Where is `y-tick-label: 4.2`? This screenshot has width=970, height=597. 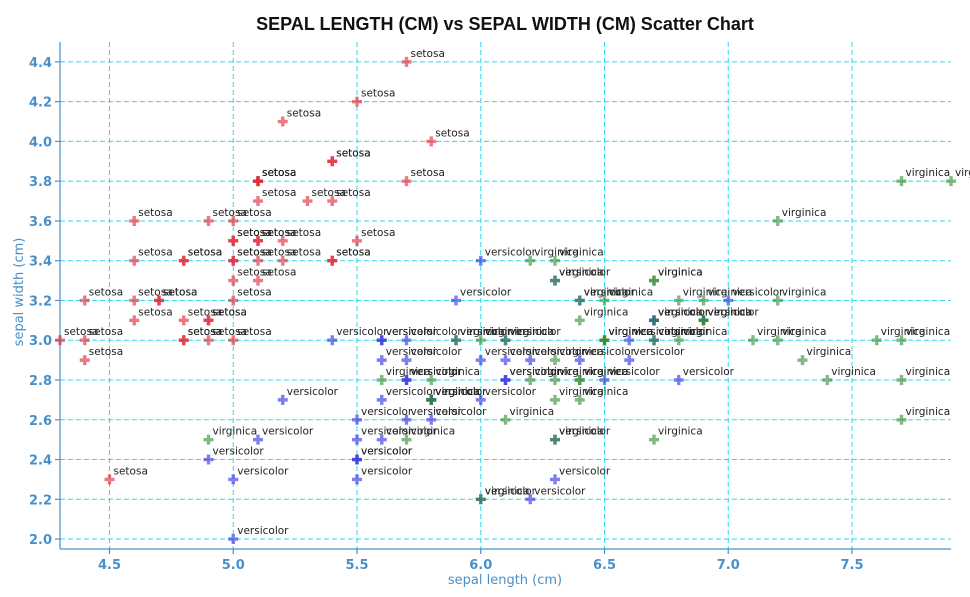 y-tick-label: 4.2 is located at coordinates (40, 103).